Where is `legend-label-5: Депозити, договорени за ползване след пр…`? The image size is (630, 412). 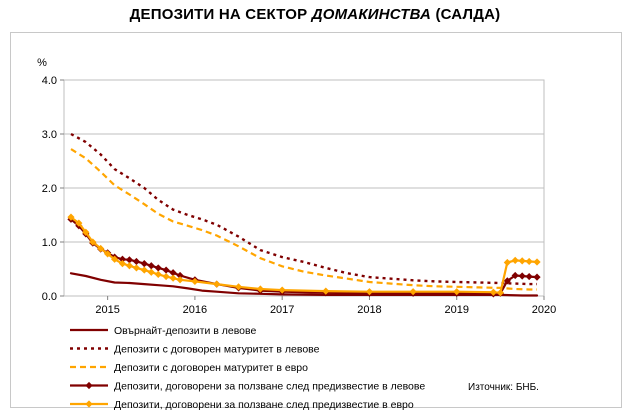 legend-label-5: Депозити, договорени за ползване след пр… is located at coordinates (264, 405).